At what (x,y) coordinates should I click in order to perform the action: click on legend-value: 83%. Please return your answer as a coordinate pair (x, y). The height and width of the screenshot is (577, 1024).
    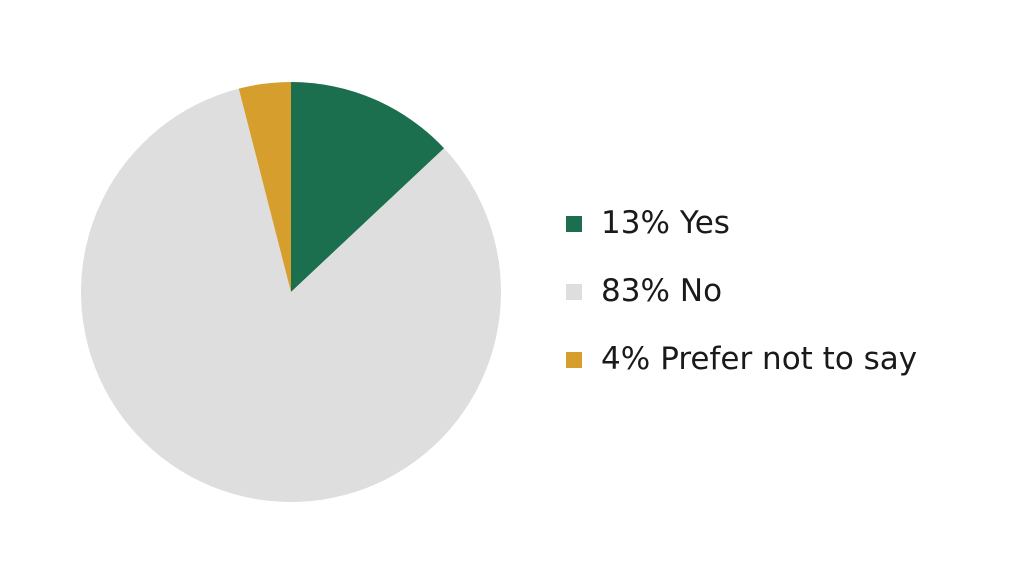
    Looking at the image, I should click on (635, 291).